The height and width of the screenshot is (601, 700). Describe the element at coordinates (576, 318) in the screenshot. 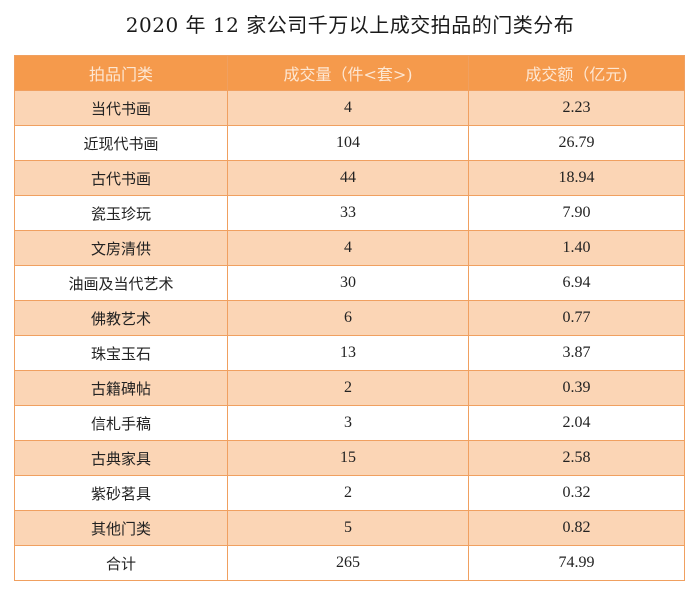

I see `cell-amount: 0.77` at that location.